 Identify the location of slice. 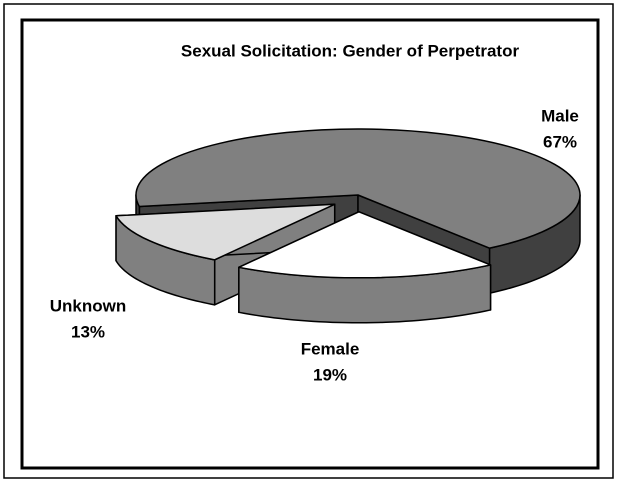
(365, 267).